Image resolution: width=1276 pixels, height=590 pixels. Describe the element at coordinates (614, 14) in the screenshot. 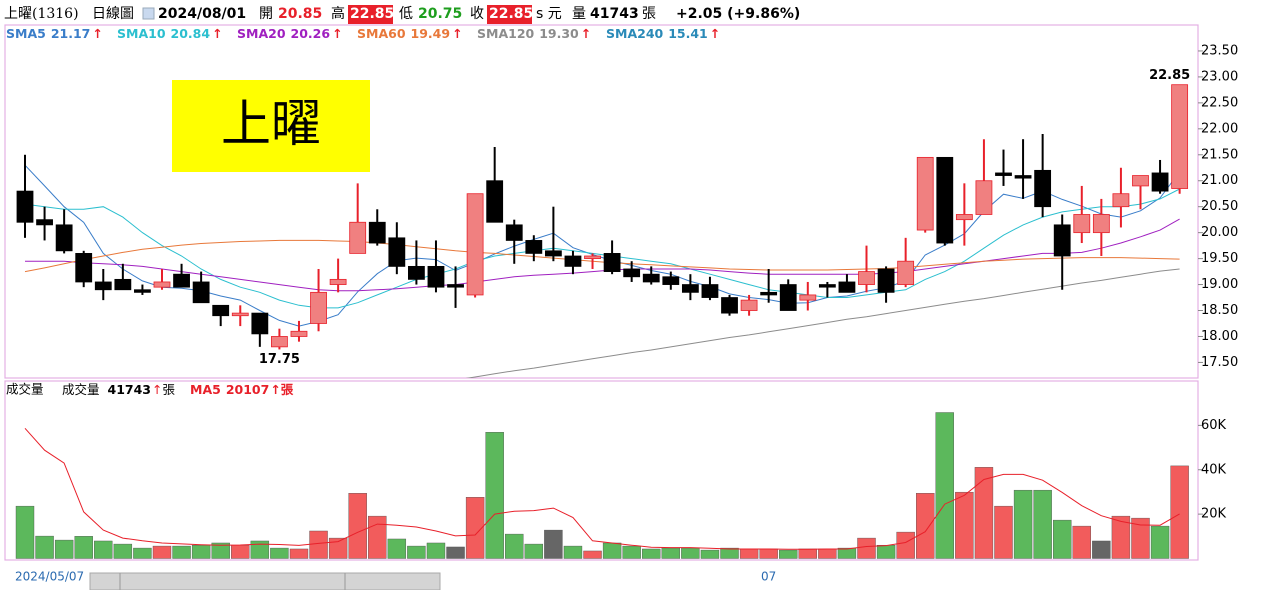

I see `volume-value: 41743` at that location.